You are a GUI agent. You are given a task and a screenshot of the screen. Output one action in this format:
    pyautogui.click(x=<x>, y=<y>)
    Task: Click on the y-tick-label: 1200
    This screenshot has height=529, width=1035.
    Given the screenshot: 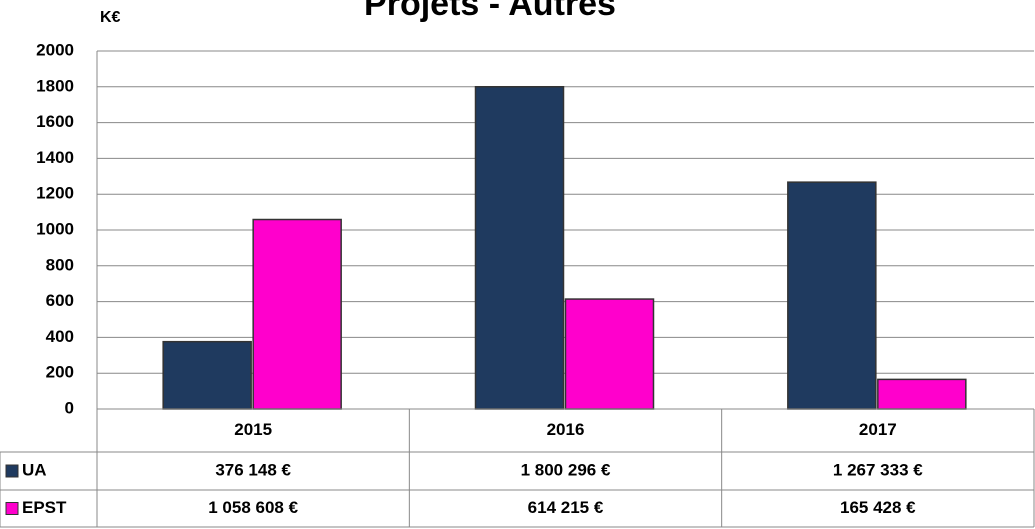 What is the action you would take?
    pyautogui.click(x=55, y=193)
    